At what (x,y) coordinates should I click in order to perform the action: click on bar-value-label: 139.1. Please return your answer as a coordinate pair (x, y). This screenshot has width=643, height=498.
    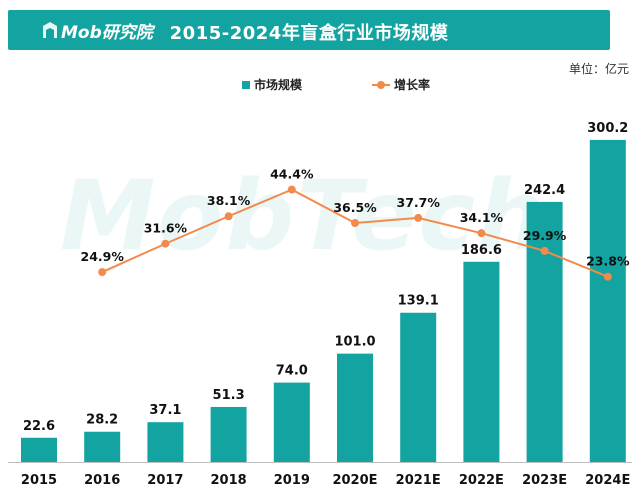
    Looking at the image, I should click on (418, 301).